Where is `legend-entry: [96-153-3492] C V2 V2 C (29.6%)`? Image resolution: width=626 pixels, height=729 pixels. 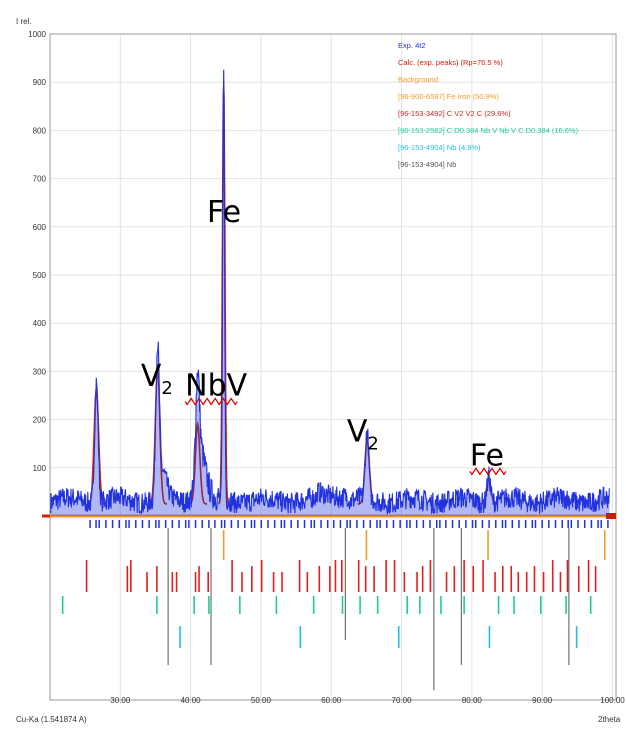
legend-entry: [96-153-3492] C V2 V2 C (29.6%) is located at coordinates (454, 113).